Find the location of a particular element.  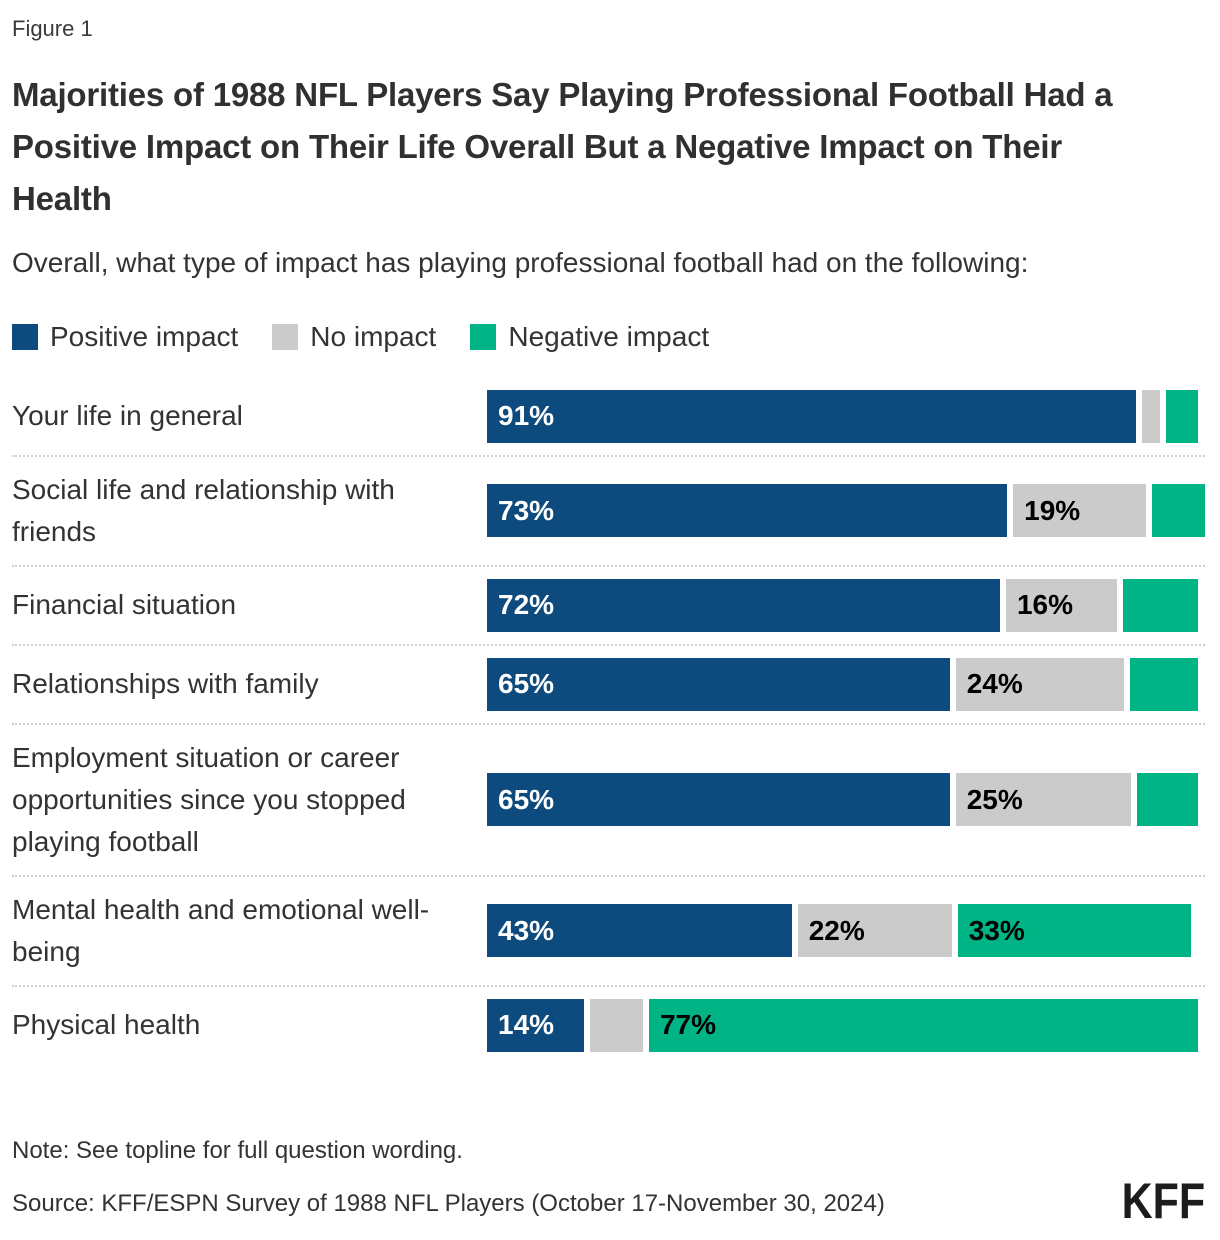

chart-row-your-life-in-general: Your life in general 91% is located at coordinates (608, 417).